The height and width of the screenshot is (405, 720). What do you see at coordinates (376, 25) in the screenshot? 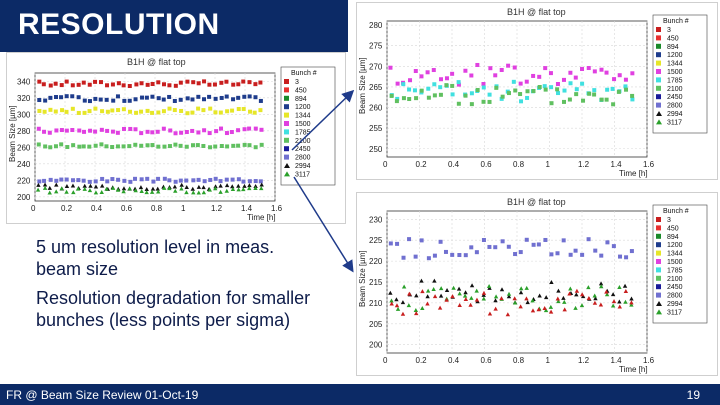
I see `y-tick-label: 280` at bounding box center [376, 25].